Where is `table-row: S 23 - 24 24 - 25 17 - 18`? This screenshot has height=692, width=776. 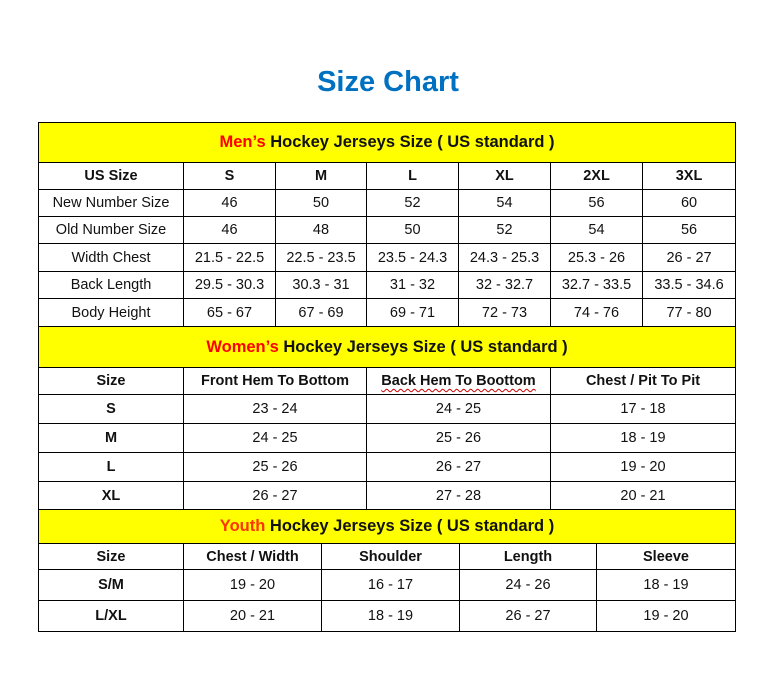 table-row: S 23 - 24 24 - 25 17 - 18 is located at coordinates (387, 409).